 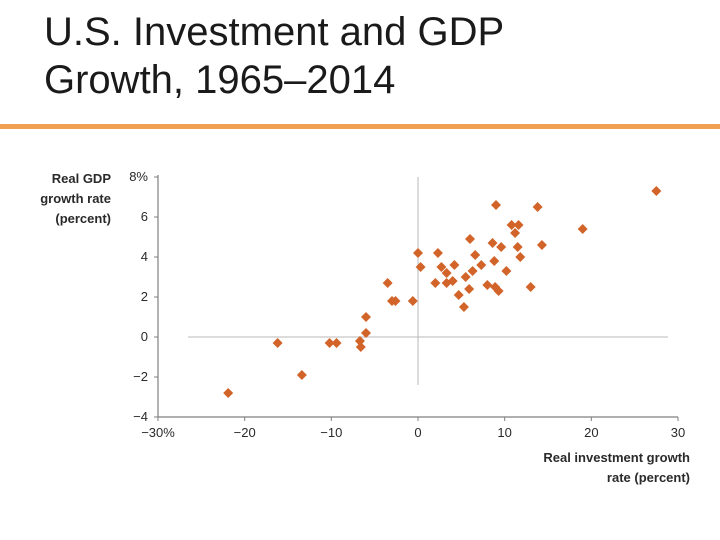 I want to click on y-tick-label: 2, so click(x=144, y=296).